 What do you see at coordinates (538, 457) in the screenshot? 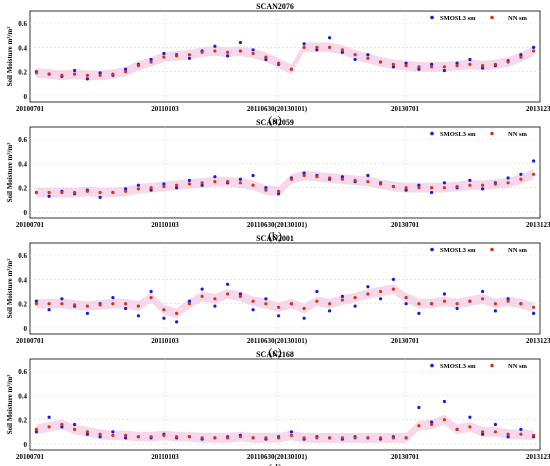
I see `panel-4-xtick-label-4: 20131231` at bounding box center [538, 457].